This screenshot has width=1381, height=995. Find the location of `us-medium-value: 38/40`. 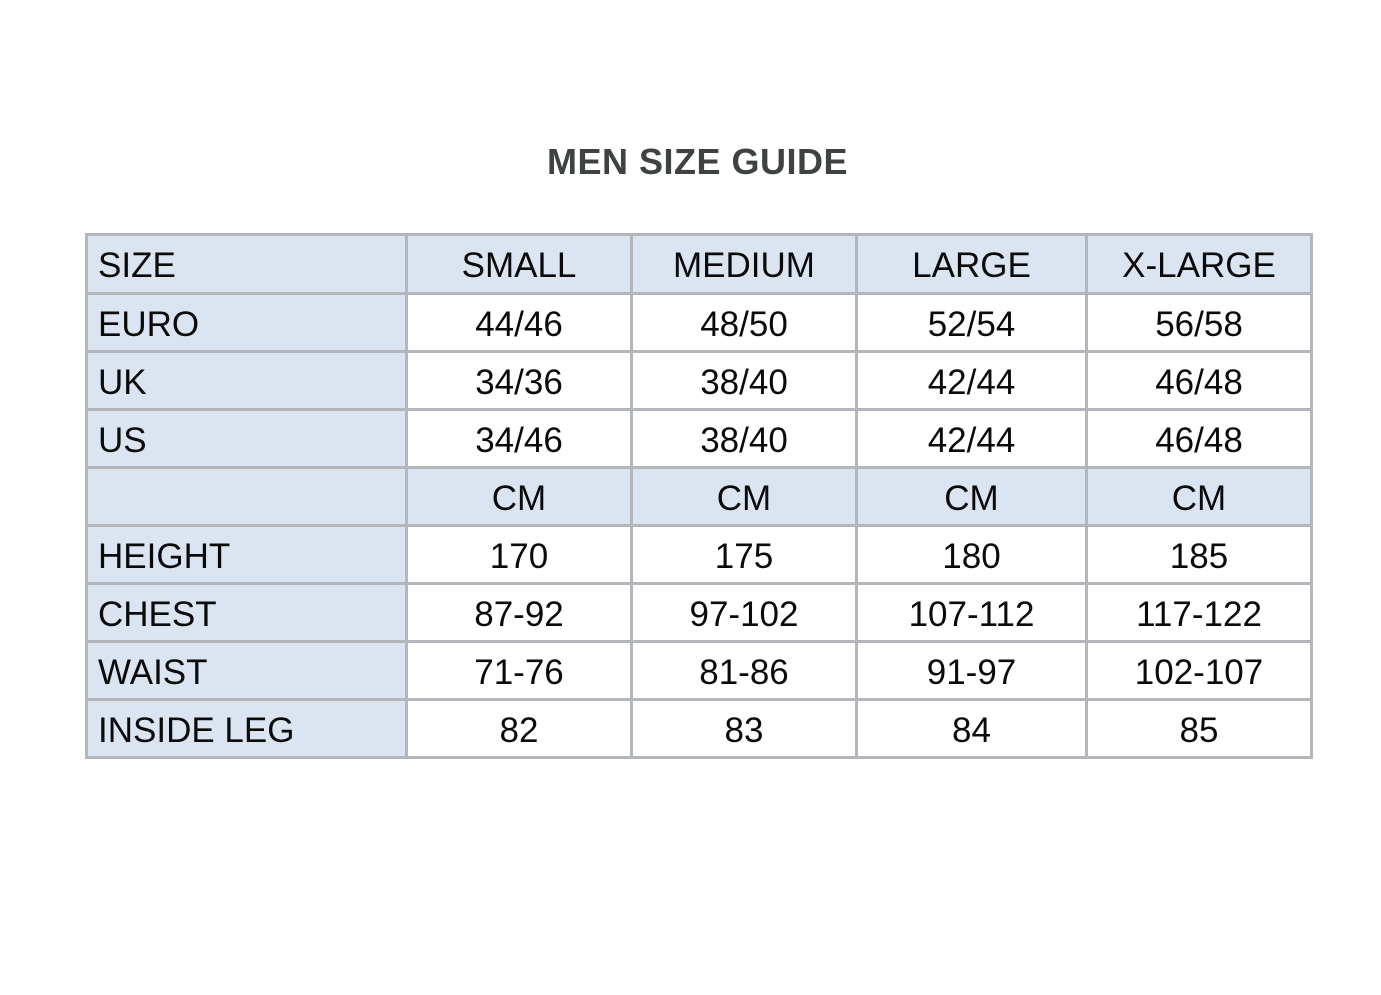

us-medium-value: 38/40 is located at coordinates (744, 438).